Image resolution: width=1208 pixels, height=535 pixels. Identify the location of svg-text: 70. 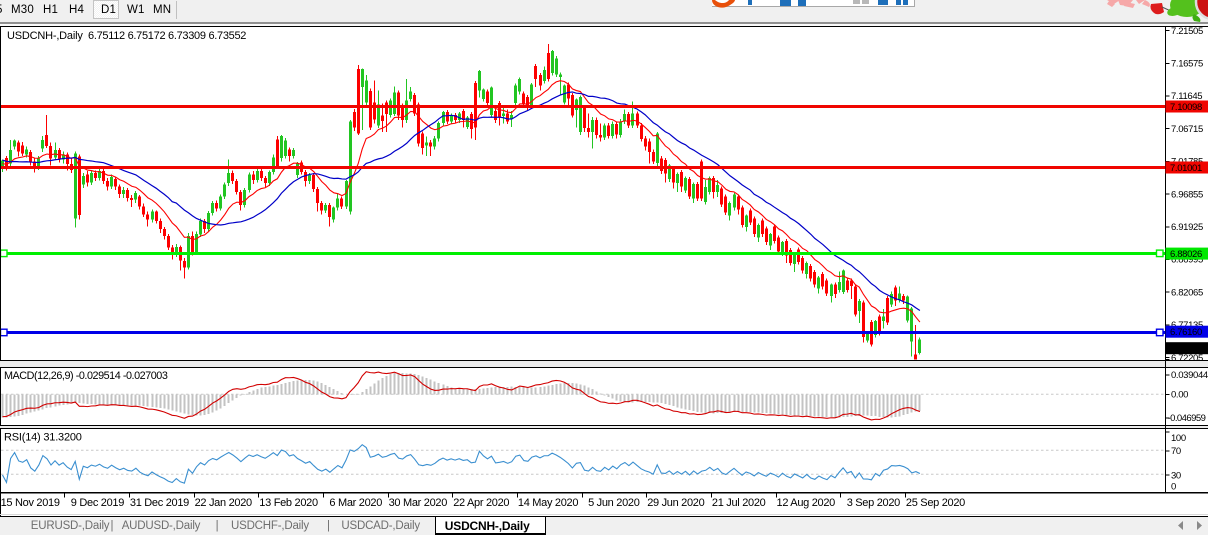
(1176, 451).